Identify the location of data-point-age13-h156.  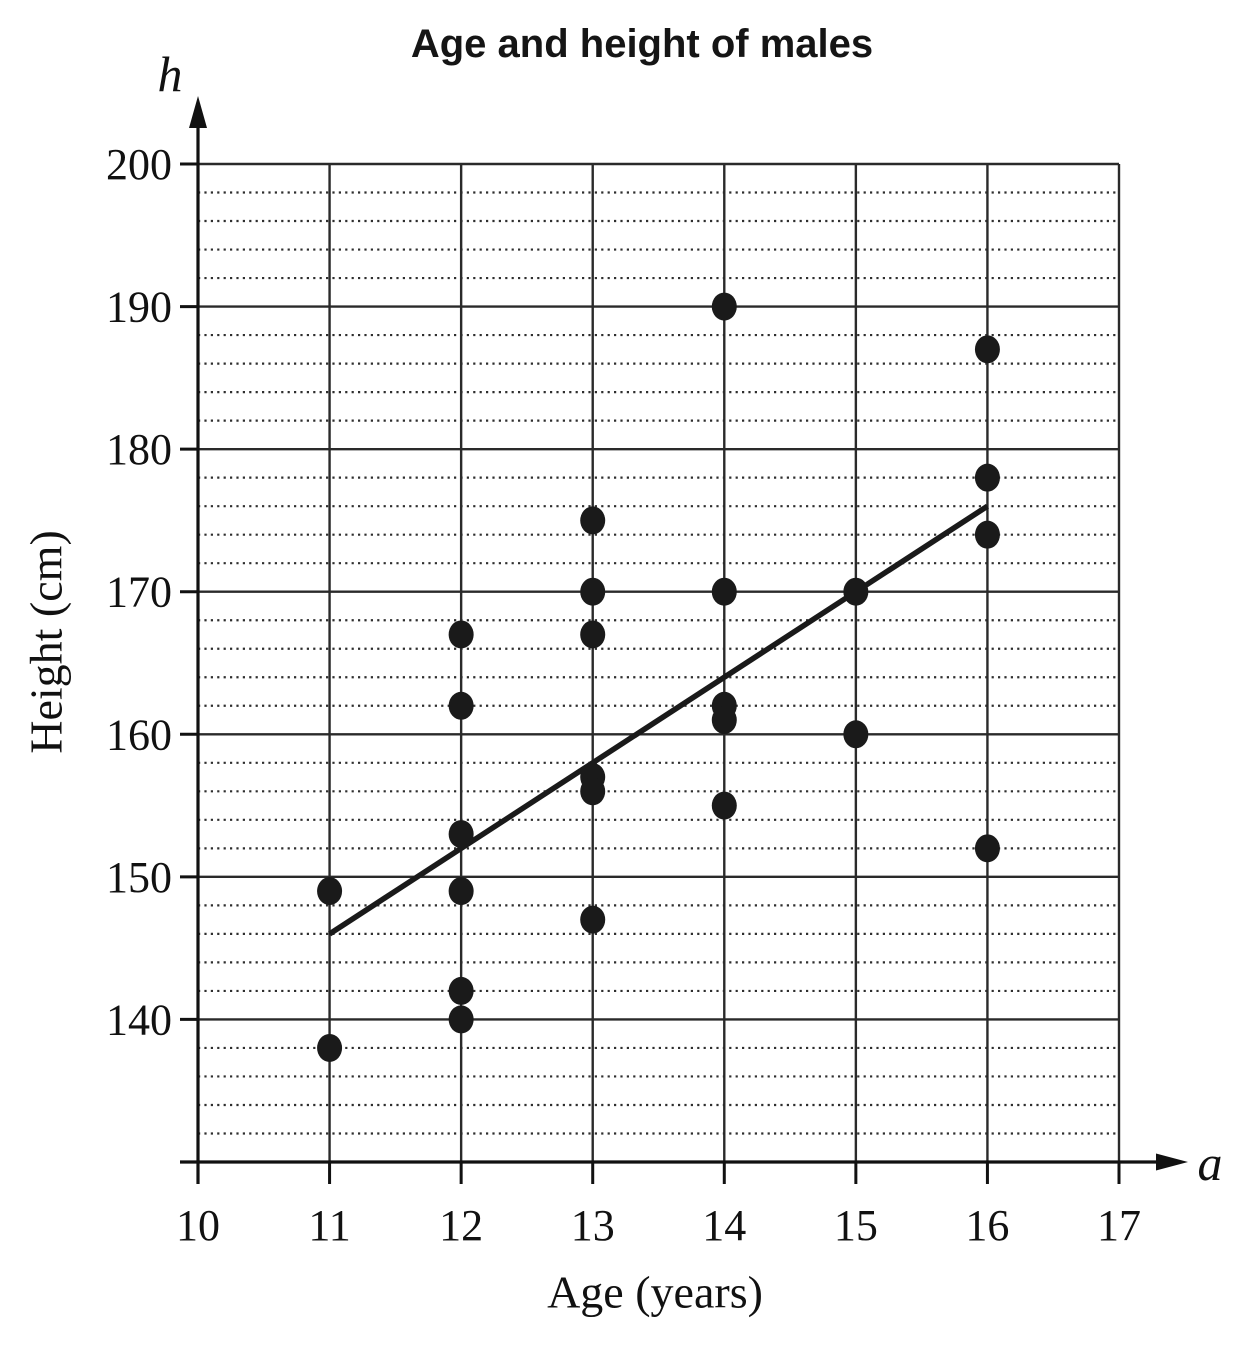
(593, 791).